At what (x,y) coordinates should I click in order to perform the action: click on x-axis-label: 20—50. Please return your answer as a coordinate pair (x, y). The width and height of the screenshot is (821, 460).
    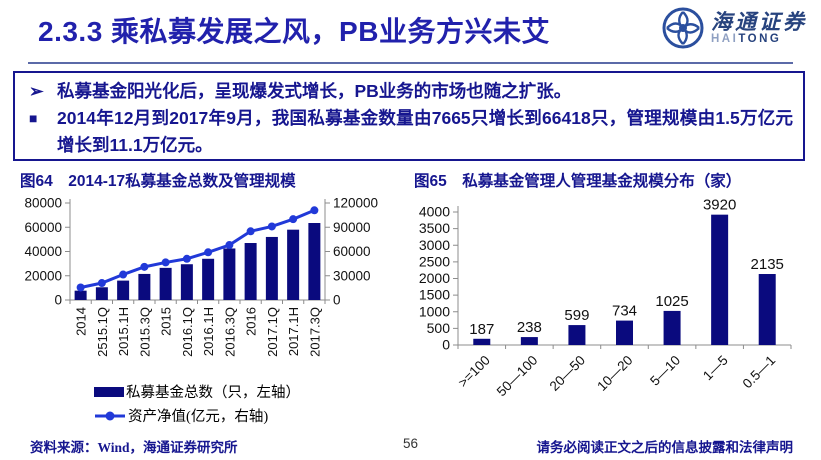
    Looking at the image, I should click on (567, 373).